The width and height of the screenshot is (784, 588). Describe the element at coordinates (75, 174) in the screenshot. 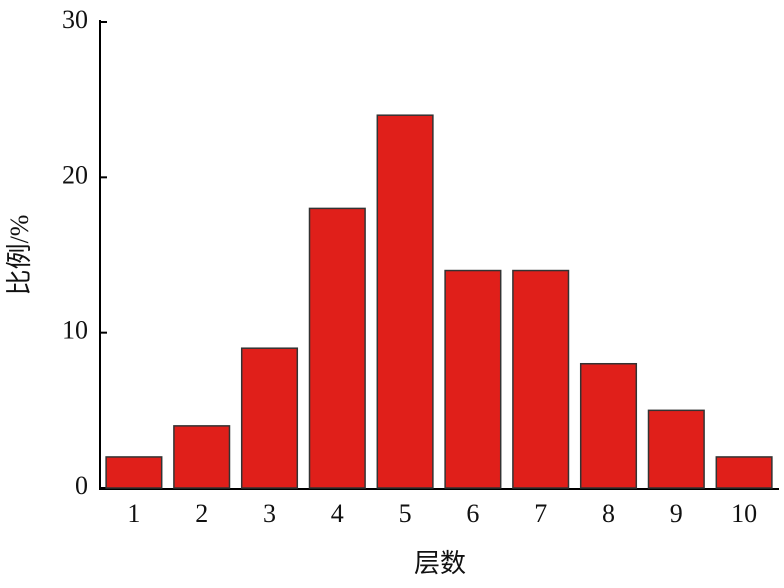

I see `y-tick-label: 20` at that location.